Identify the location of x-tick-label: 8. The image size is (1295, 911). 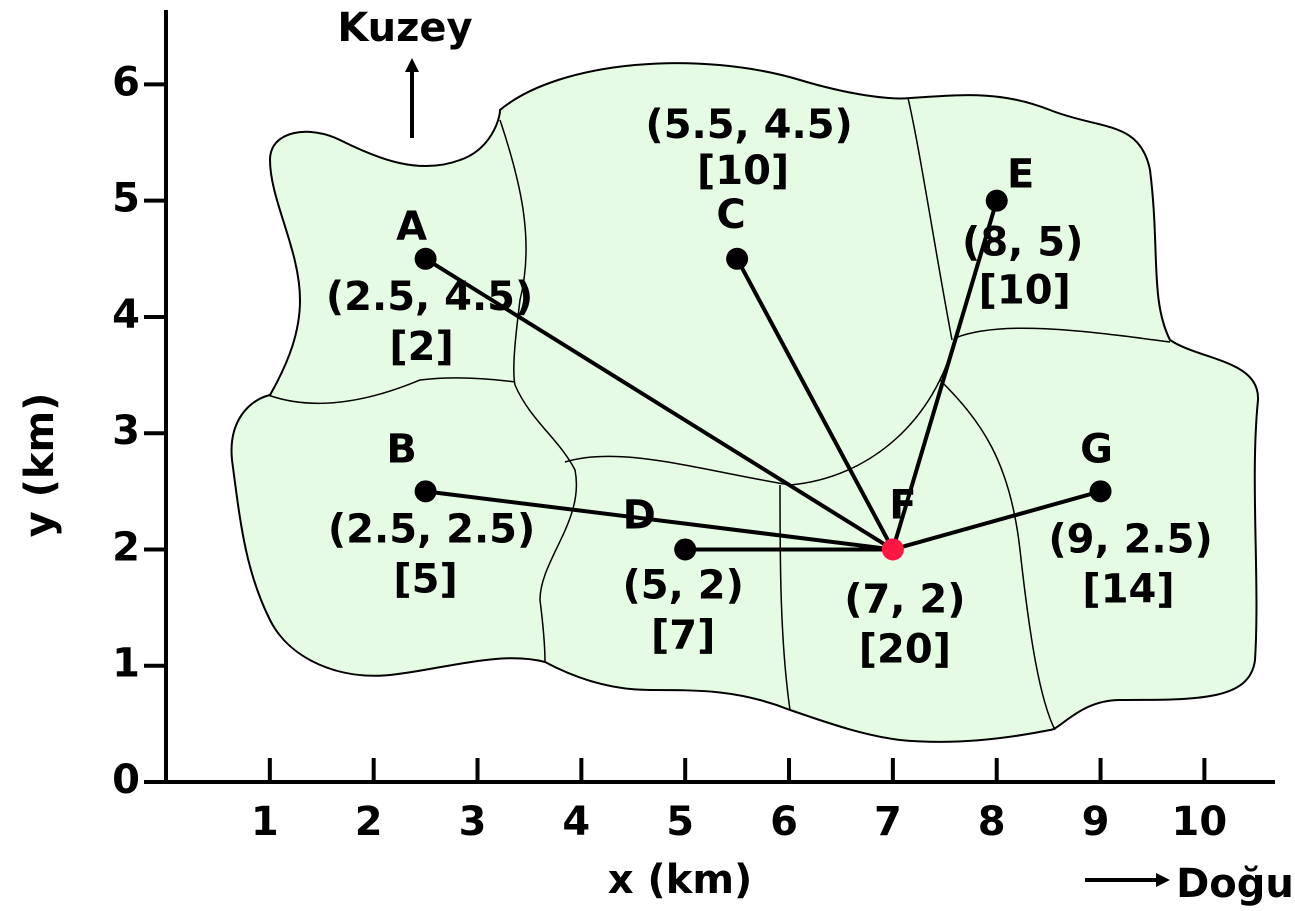
(992, 822).